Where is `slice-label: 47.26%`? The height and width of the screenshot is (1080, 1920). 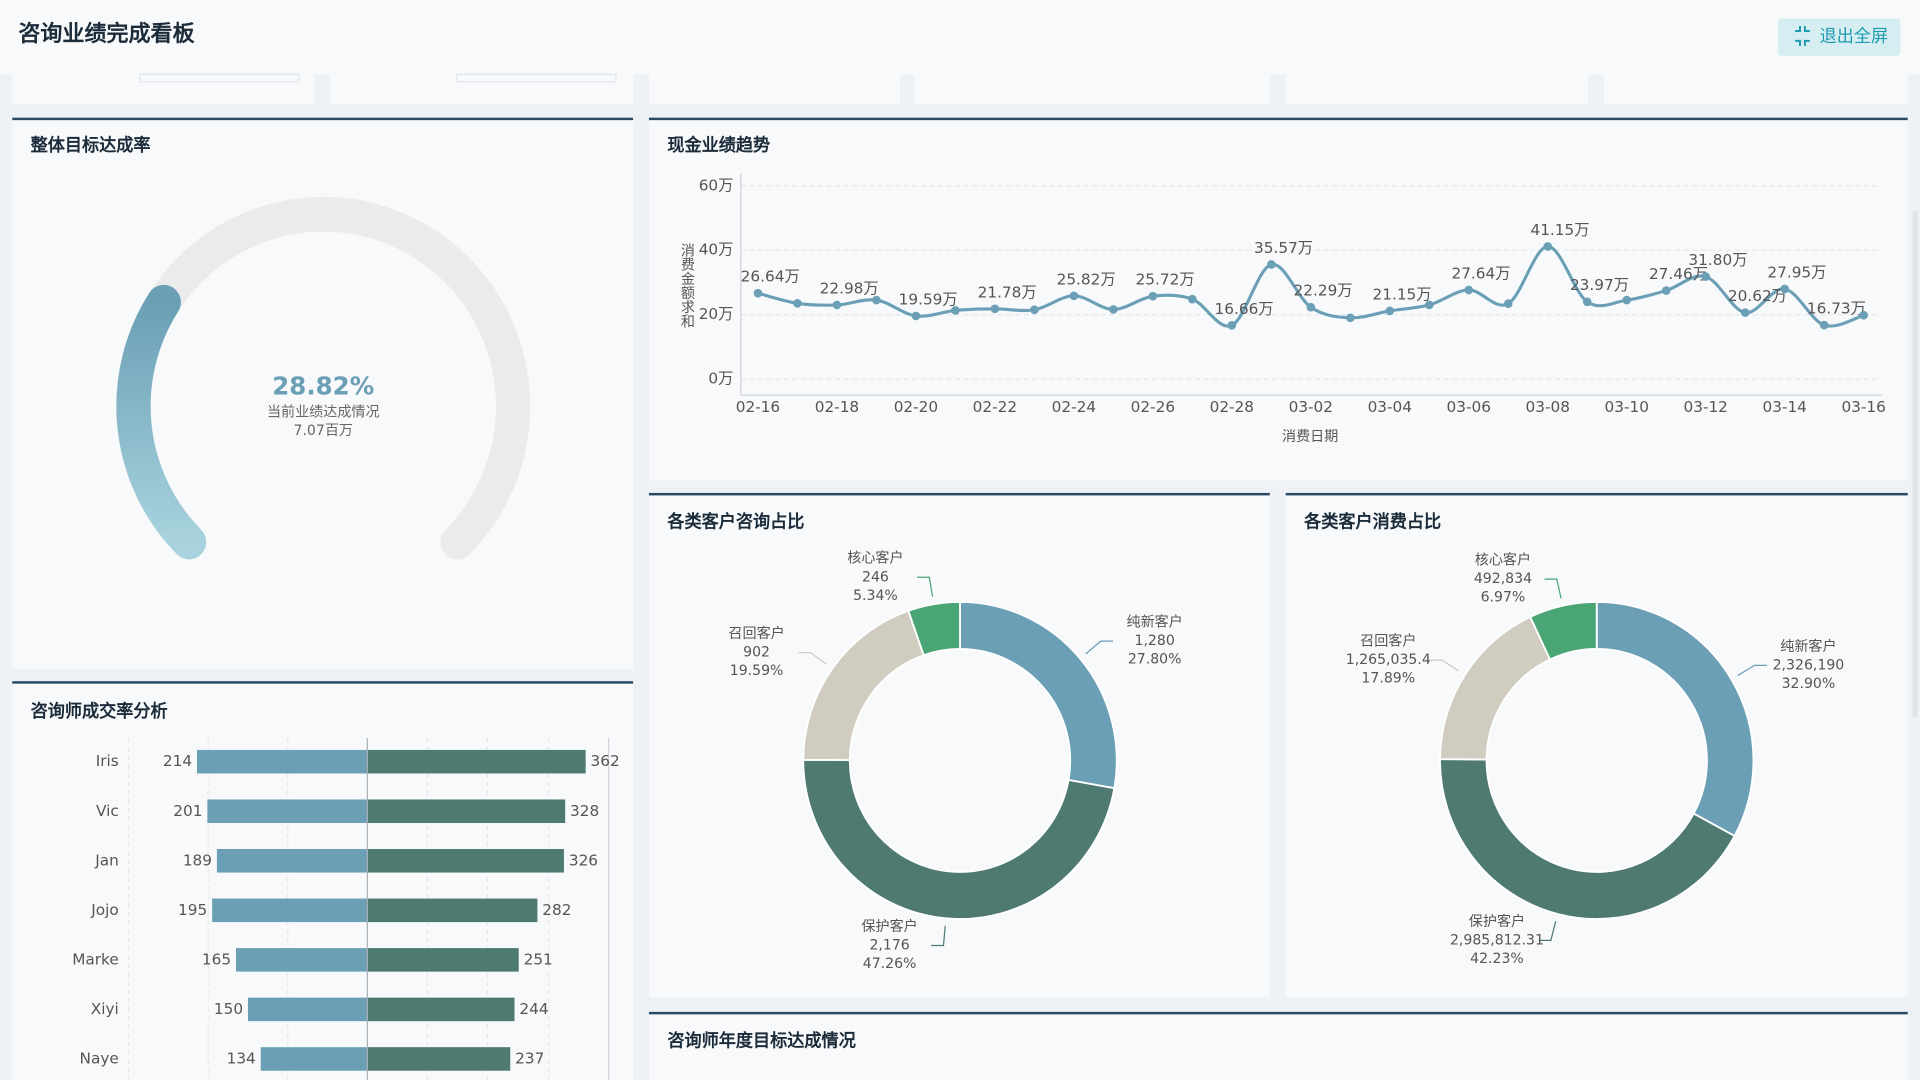
slice-label: 47.26% is located at coordinates (890, 964).